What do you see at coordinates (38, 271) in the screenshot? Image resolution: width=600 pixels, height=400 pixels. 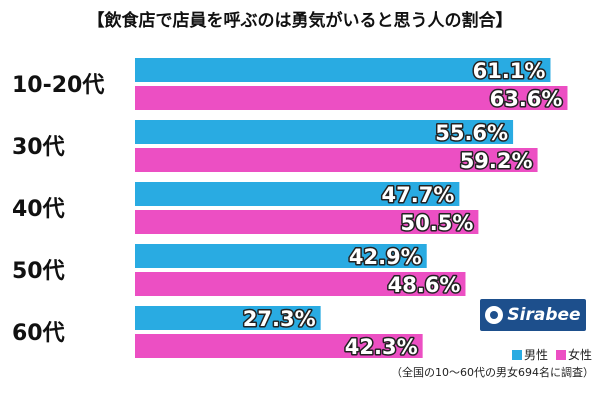 I see `category-label: 50代` at bounding box center [38, 271].